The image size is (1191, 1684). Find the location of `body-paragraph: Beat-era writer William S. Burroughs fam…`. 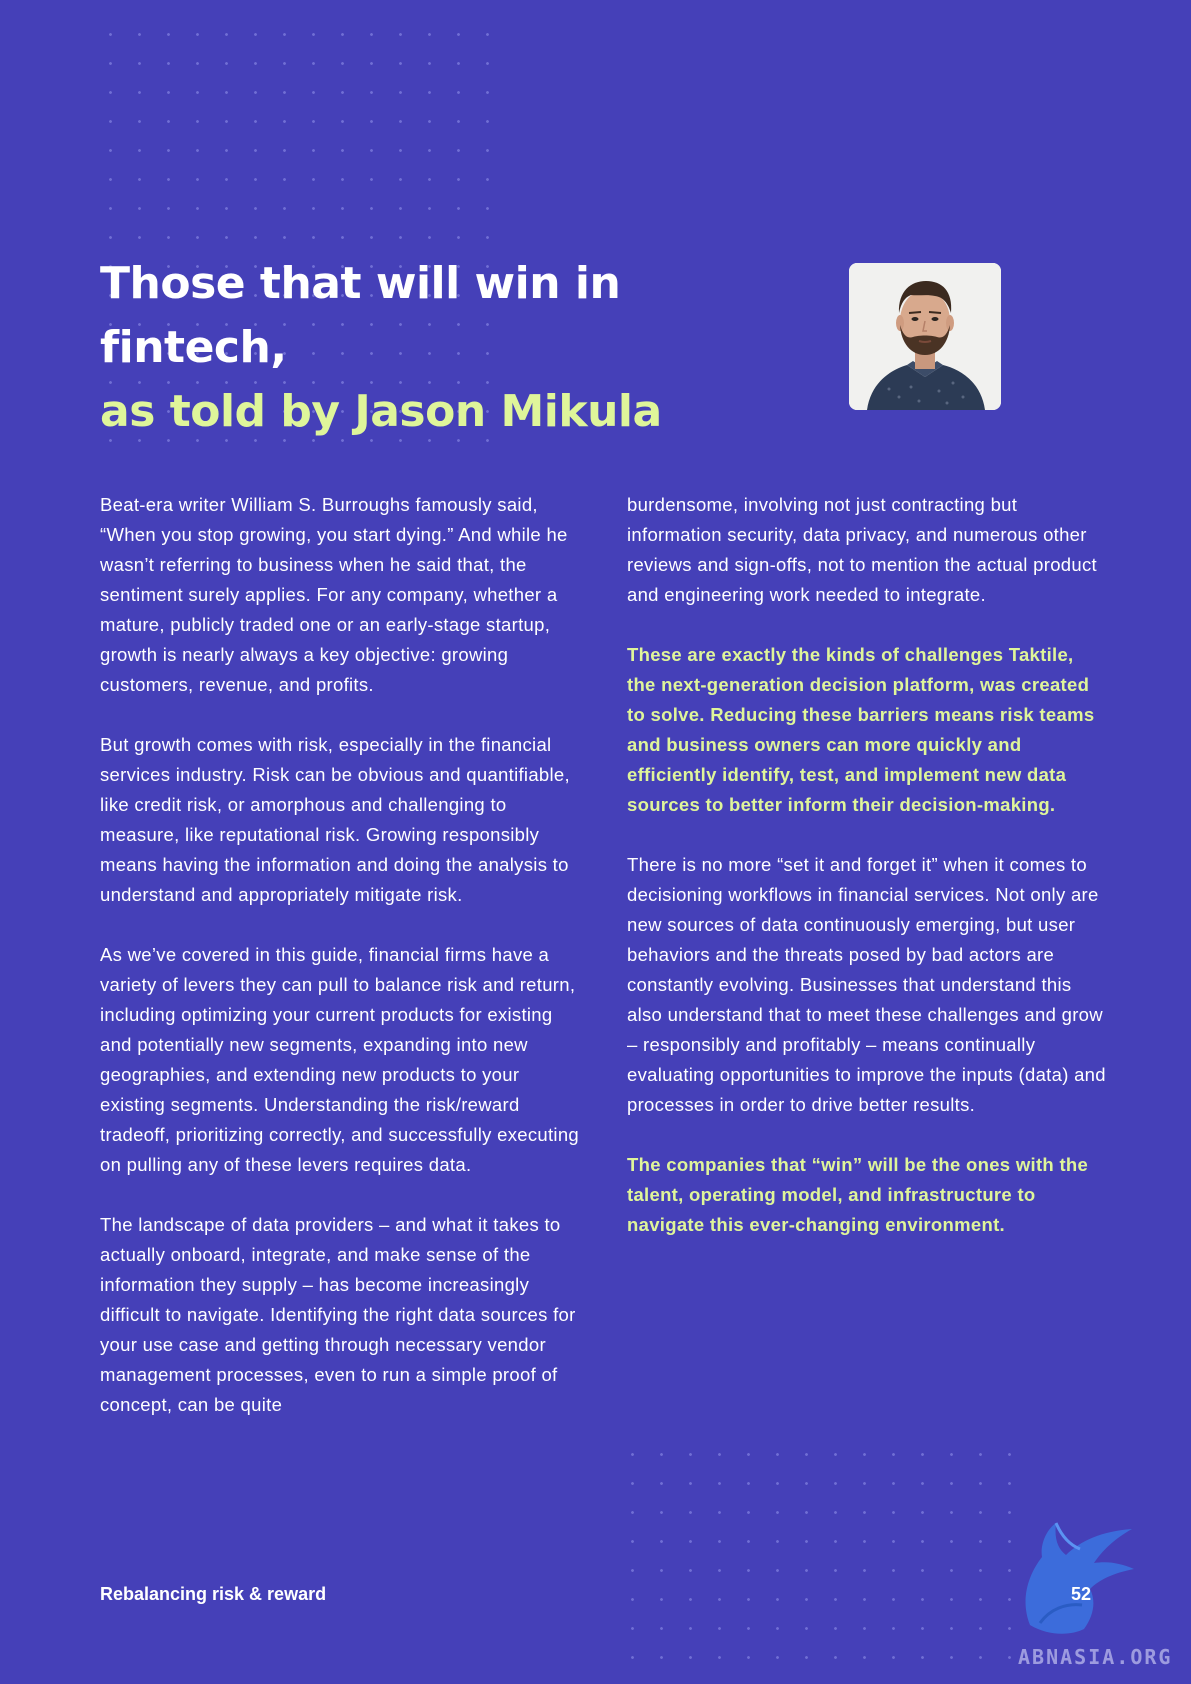

body-paragraph: Beat-era writer William S. Burroughs fam… is located at coordinates (334, 594).